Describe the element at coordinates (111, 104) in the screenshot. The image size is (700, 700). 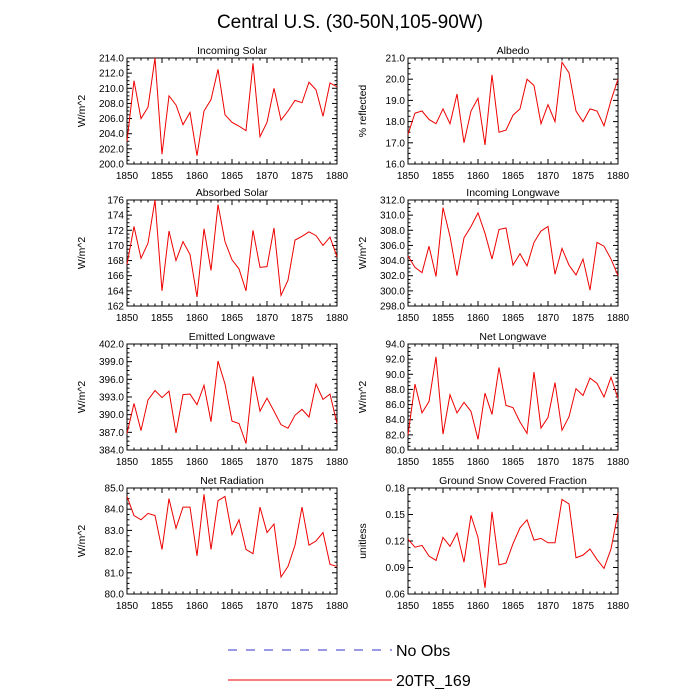
I see `y-tick-label: 208.0` at that location.